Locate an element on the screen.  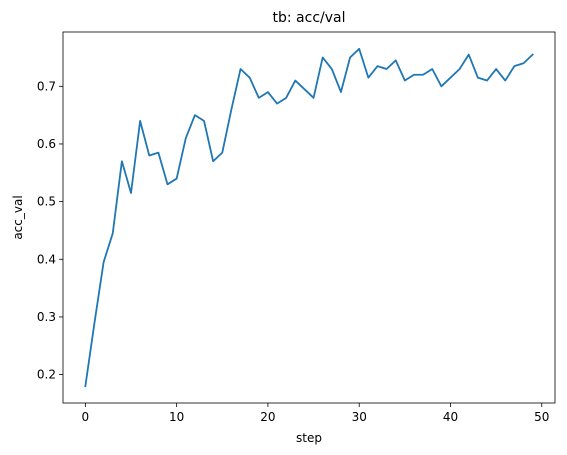
y-tick-label: 0.4 is located at coordinates (46, 259).